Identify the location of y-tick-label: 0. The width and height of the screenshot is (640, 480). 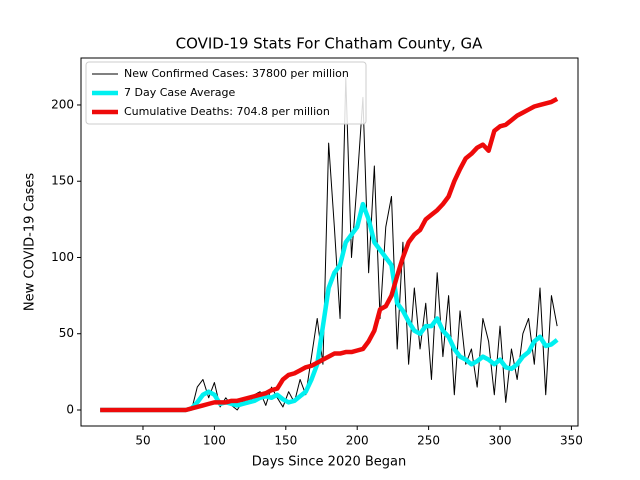
(70, 409).